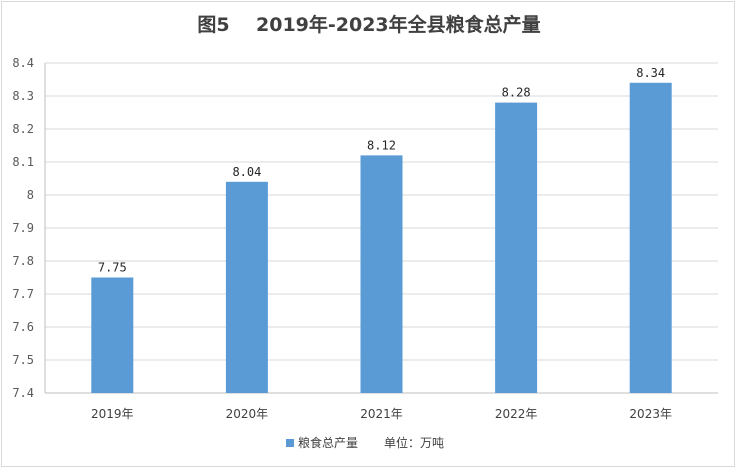 This screenshot has width=738, height=470. What do you see at coordinates (112, 268) in the screenshot?
I see `bar-value-label: 7.75` at bounding box center [112, 268].